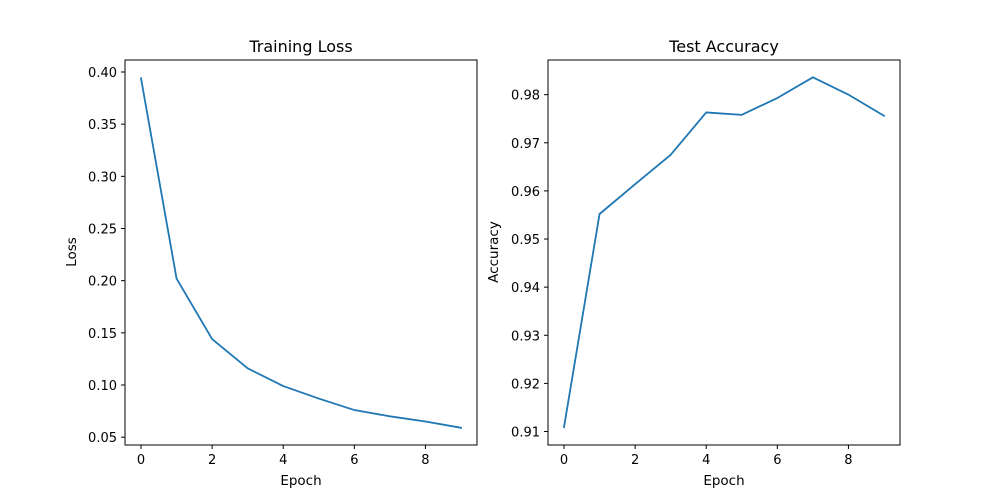  Describe the element at coordinates (102, 282) in the screenshot. I see `y-tick-label: 0.20` at that location.